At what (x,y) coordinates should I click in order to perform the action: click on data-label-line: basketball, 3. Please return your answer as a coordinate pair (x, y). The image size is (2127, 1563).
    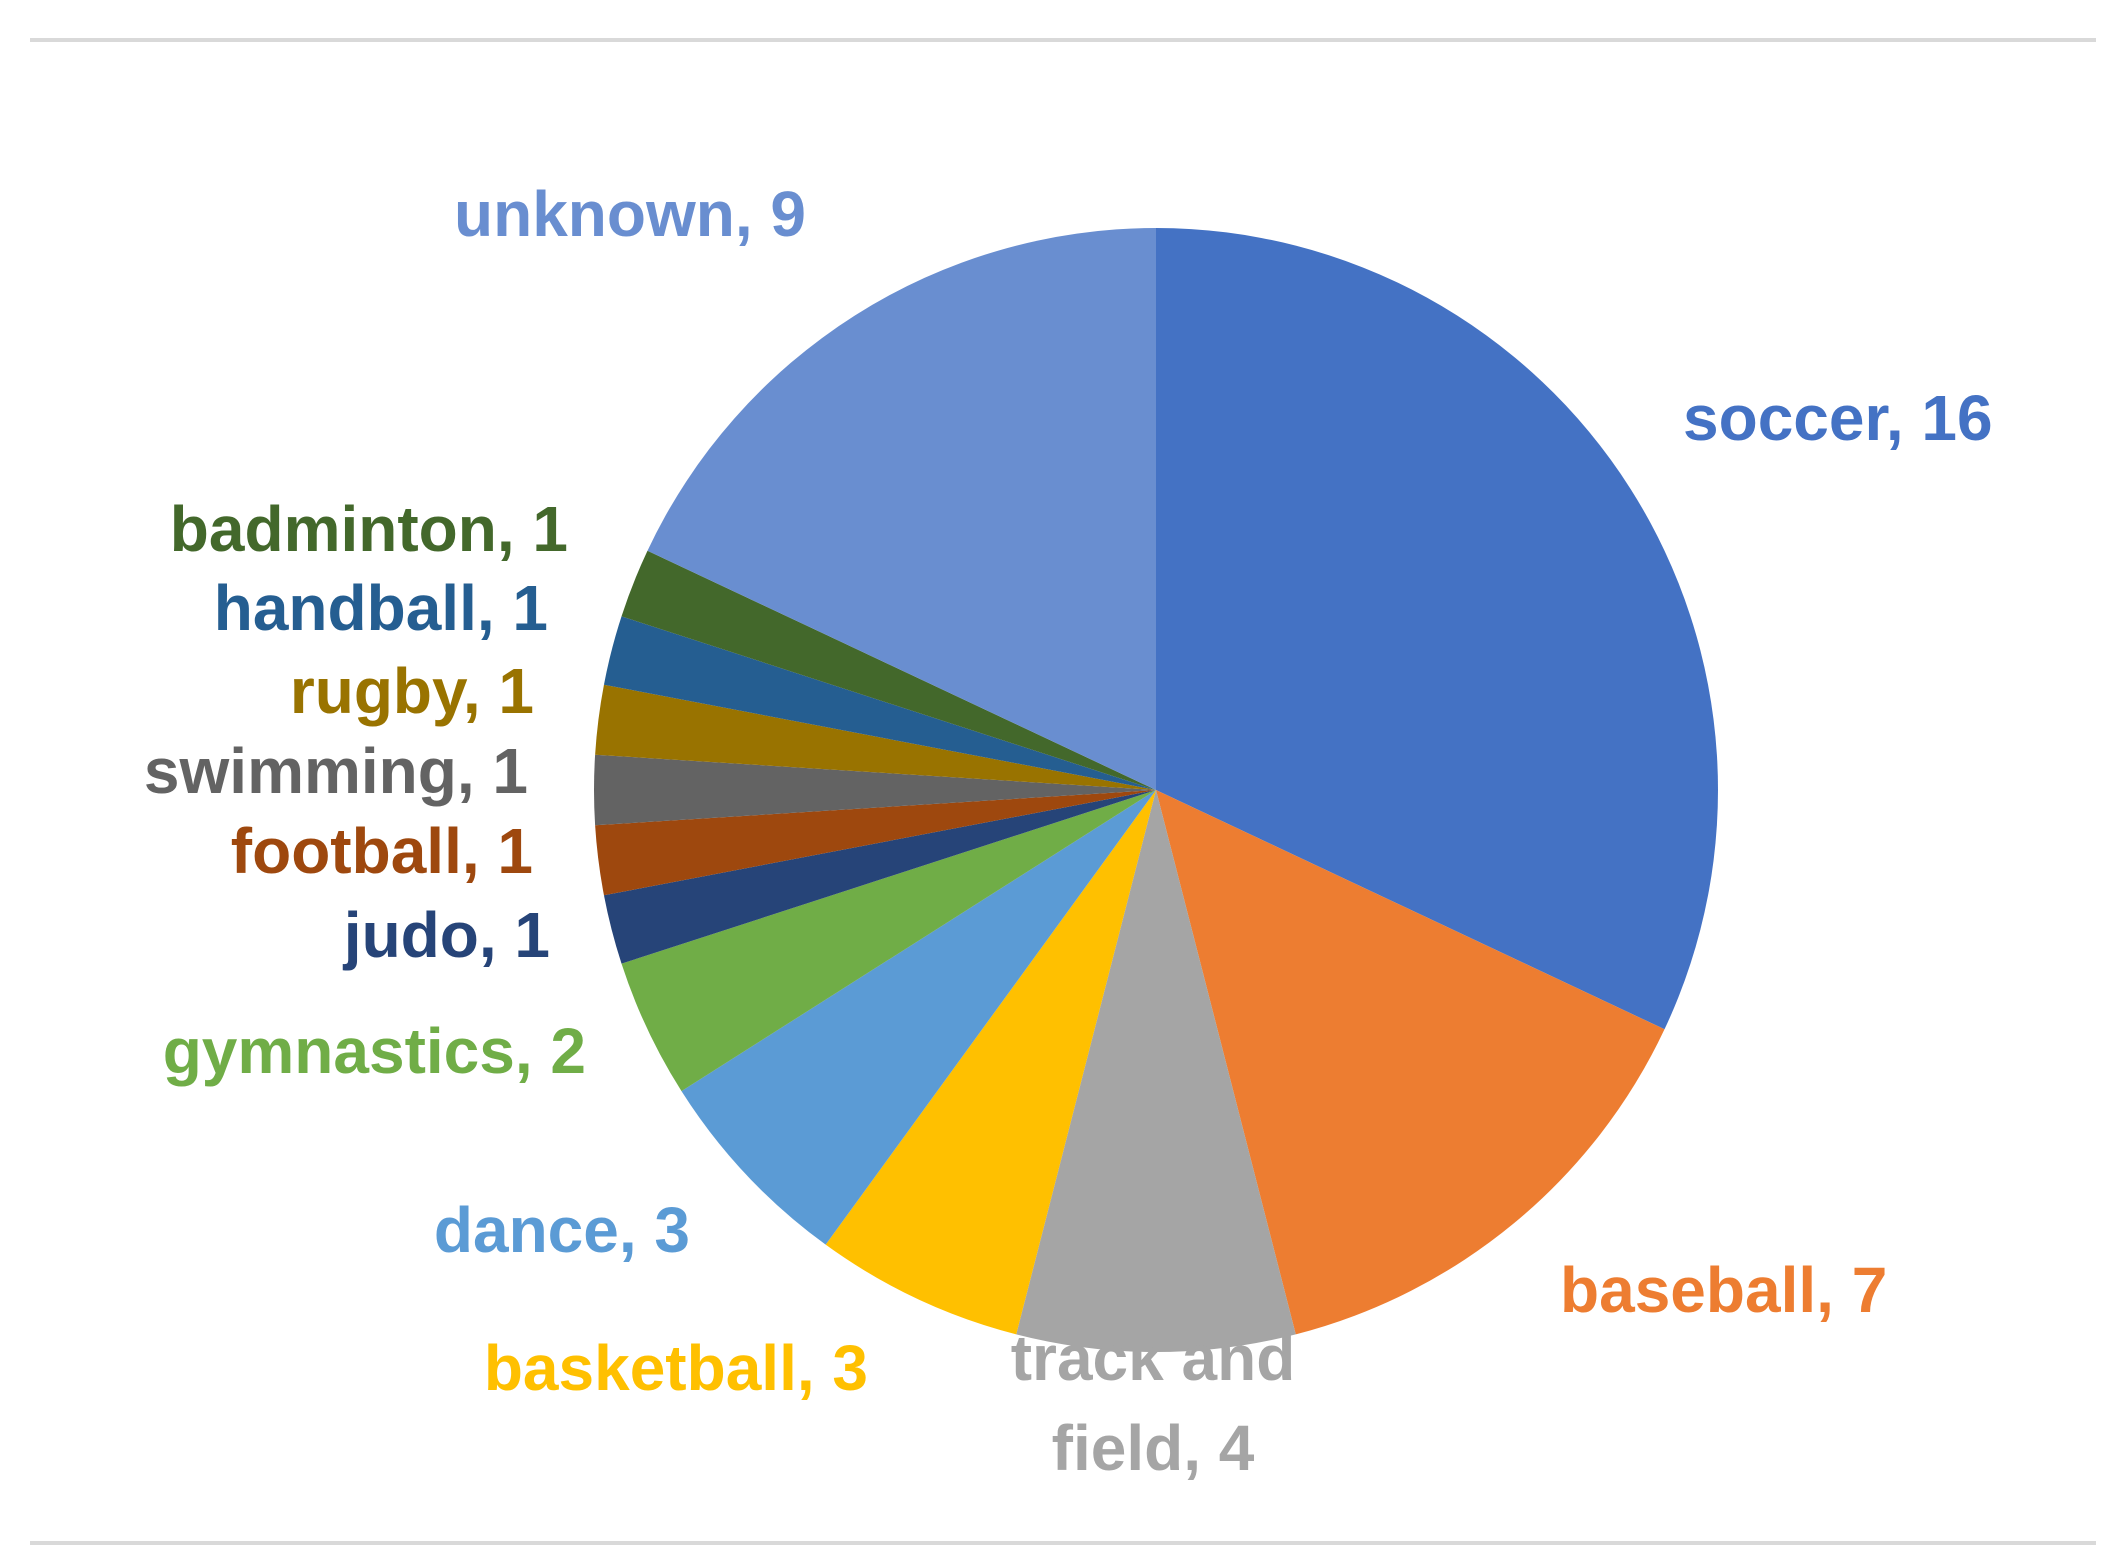
    Looking at the image, I should click on (676, 1368).